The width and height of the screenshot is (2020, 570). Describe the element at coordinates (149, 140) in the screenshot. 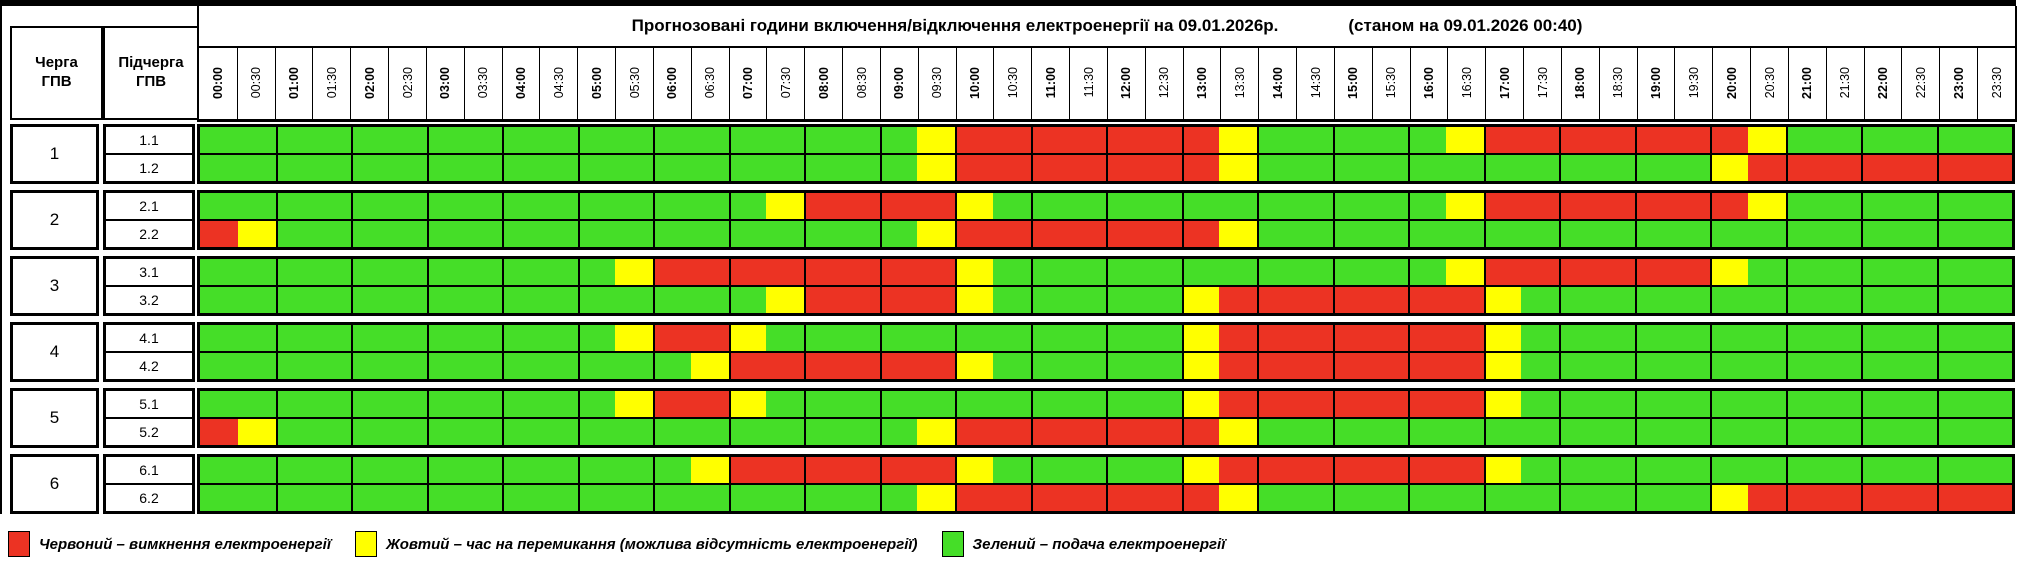

I see `subqueue-label: 1.1` at that location.